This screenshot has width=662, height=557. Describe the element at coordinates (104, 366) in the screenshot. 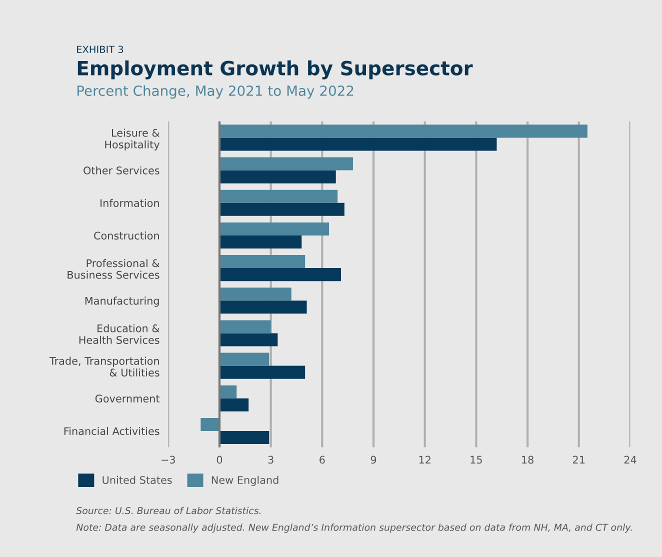

I see `y-tick-label: Trade, Transportation & Utilities` at that location.